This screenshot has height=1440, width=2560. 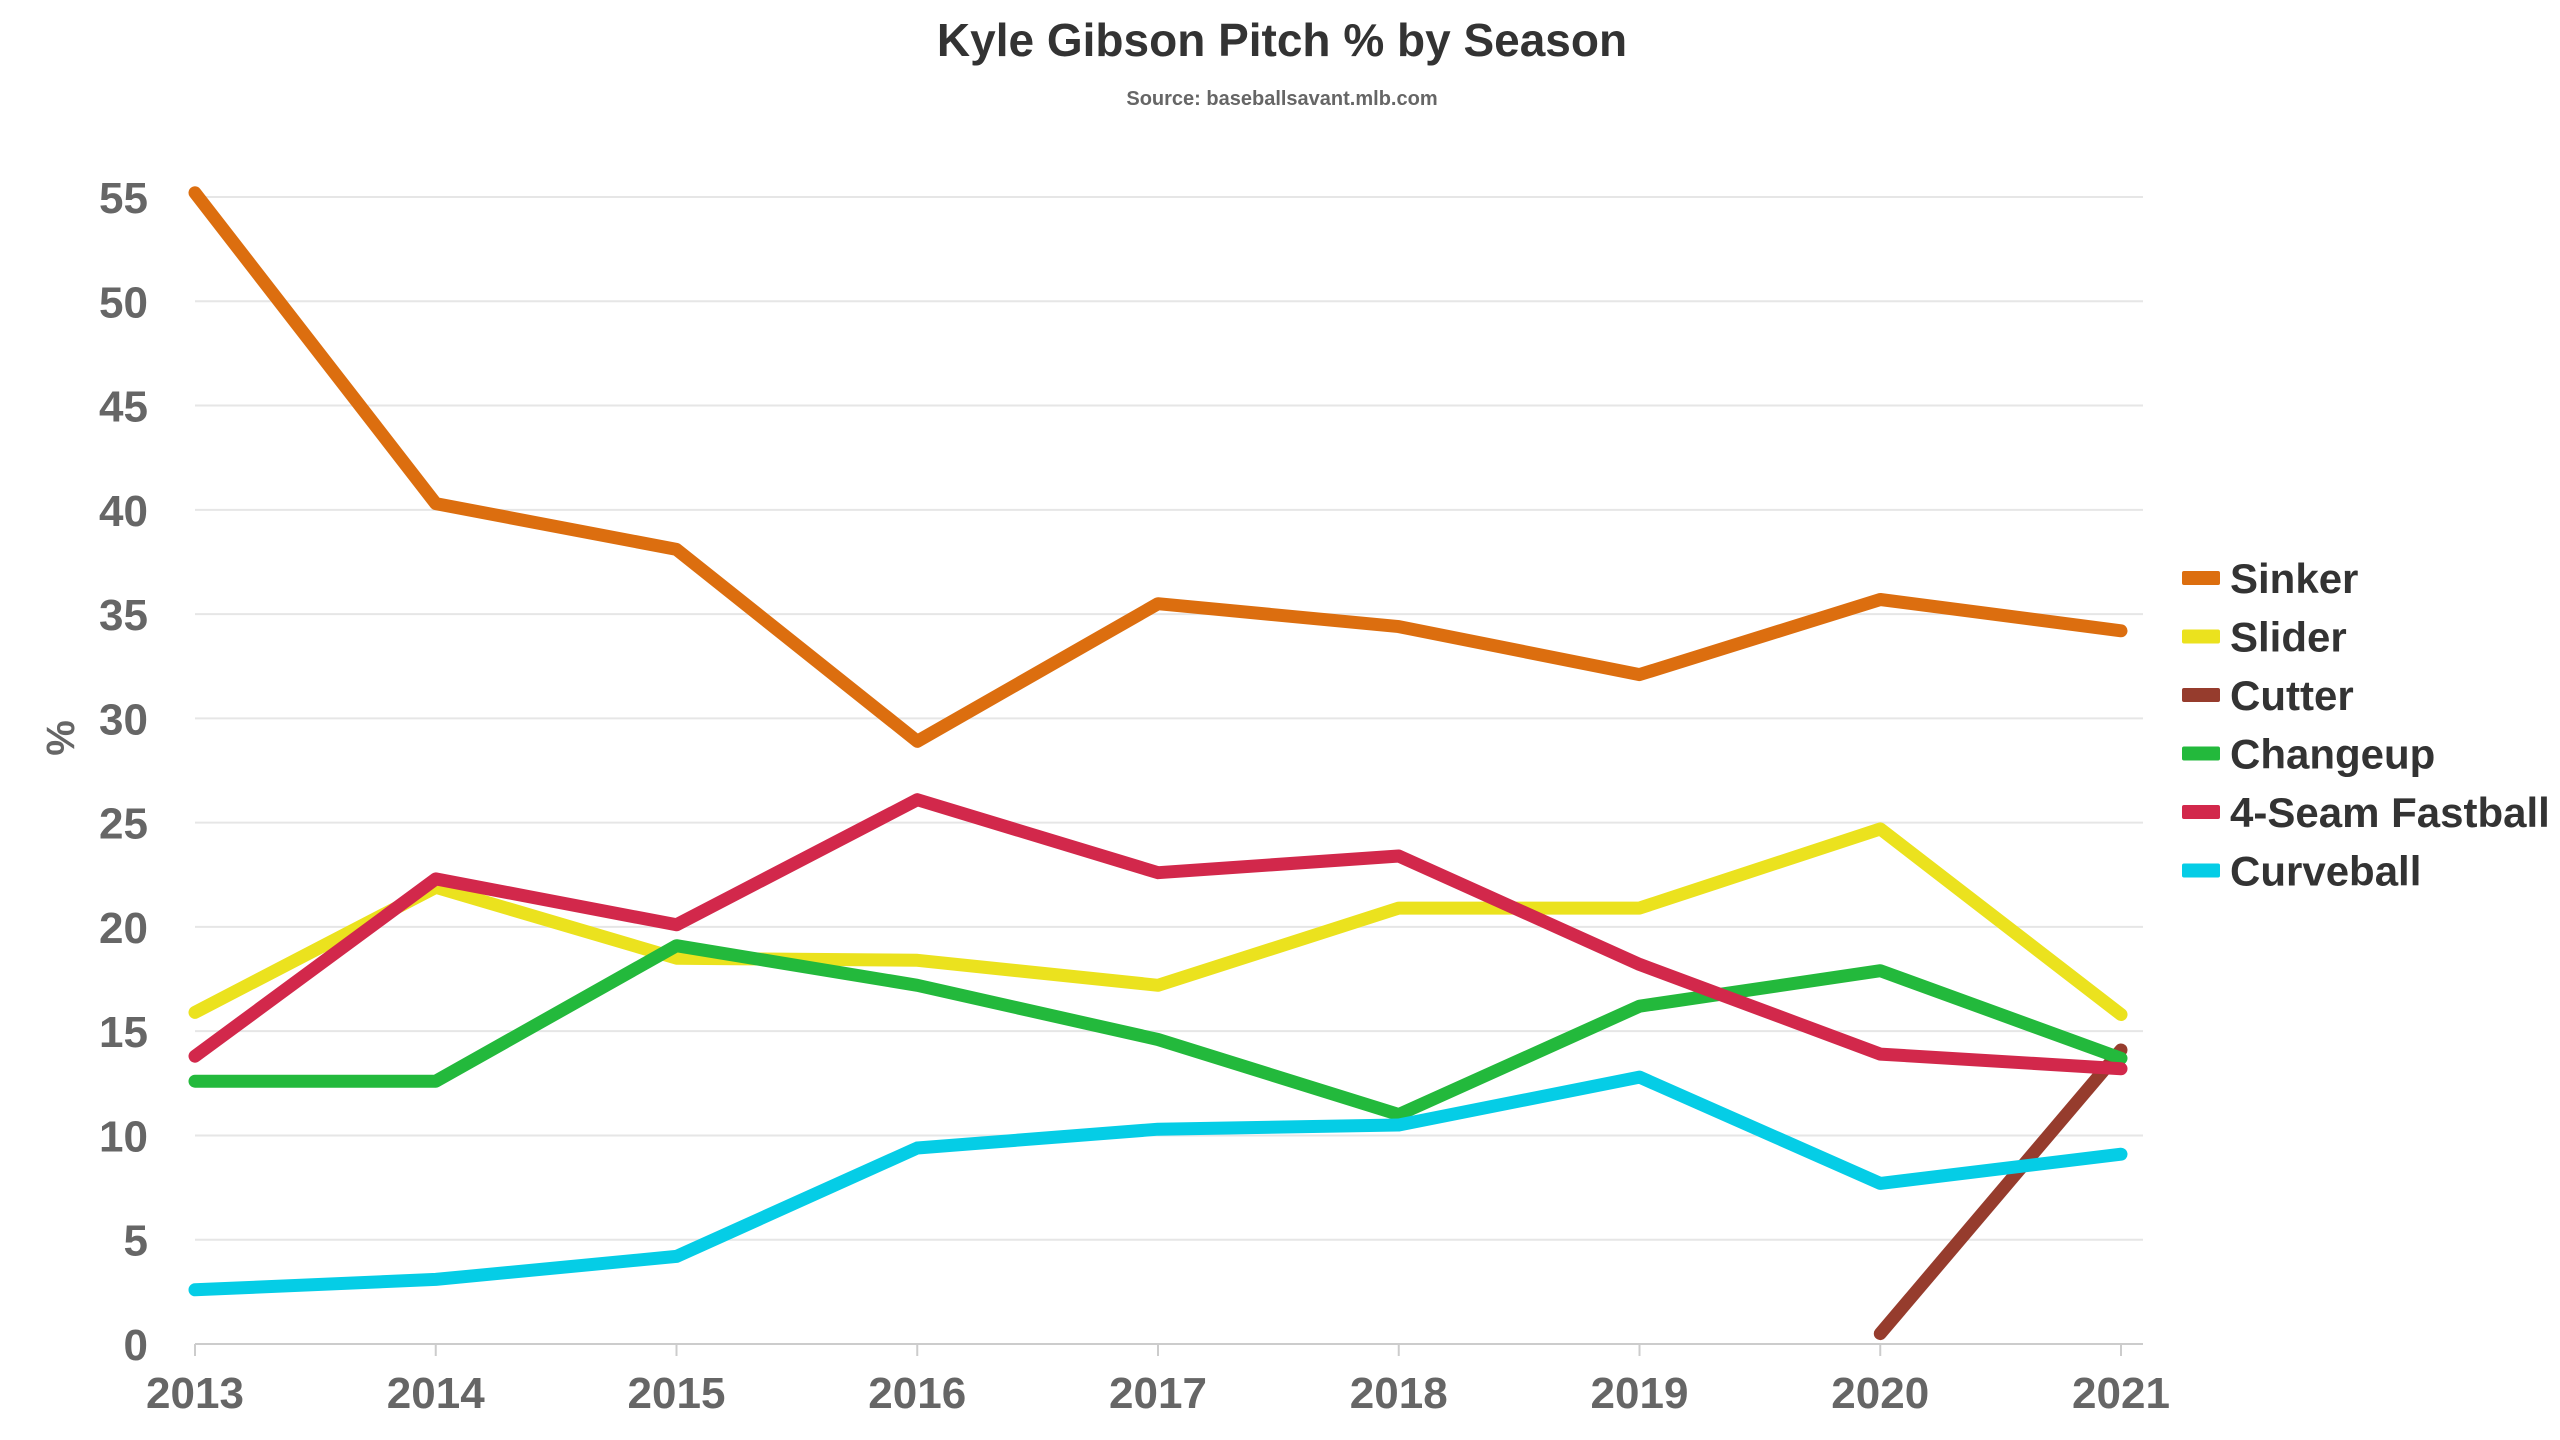 I want to click on y-tick-label: 10, so click(x=123, y=1136).